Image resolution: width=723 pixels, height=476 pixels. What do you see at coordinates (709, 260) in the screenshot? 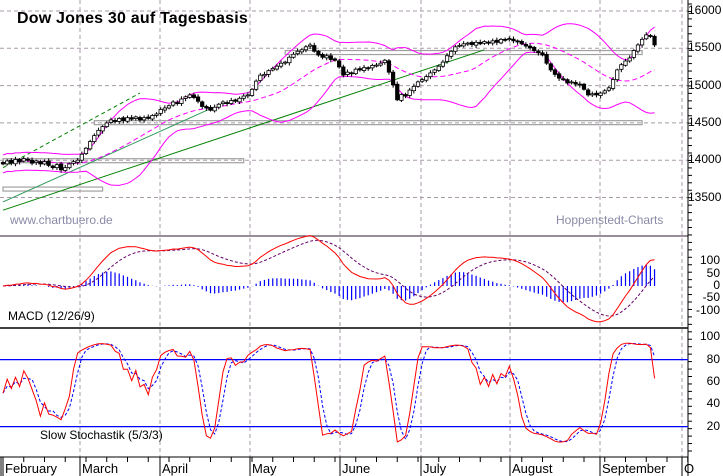
I see `macd-axis-label: 100` at bounding box center [709, 260].